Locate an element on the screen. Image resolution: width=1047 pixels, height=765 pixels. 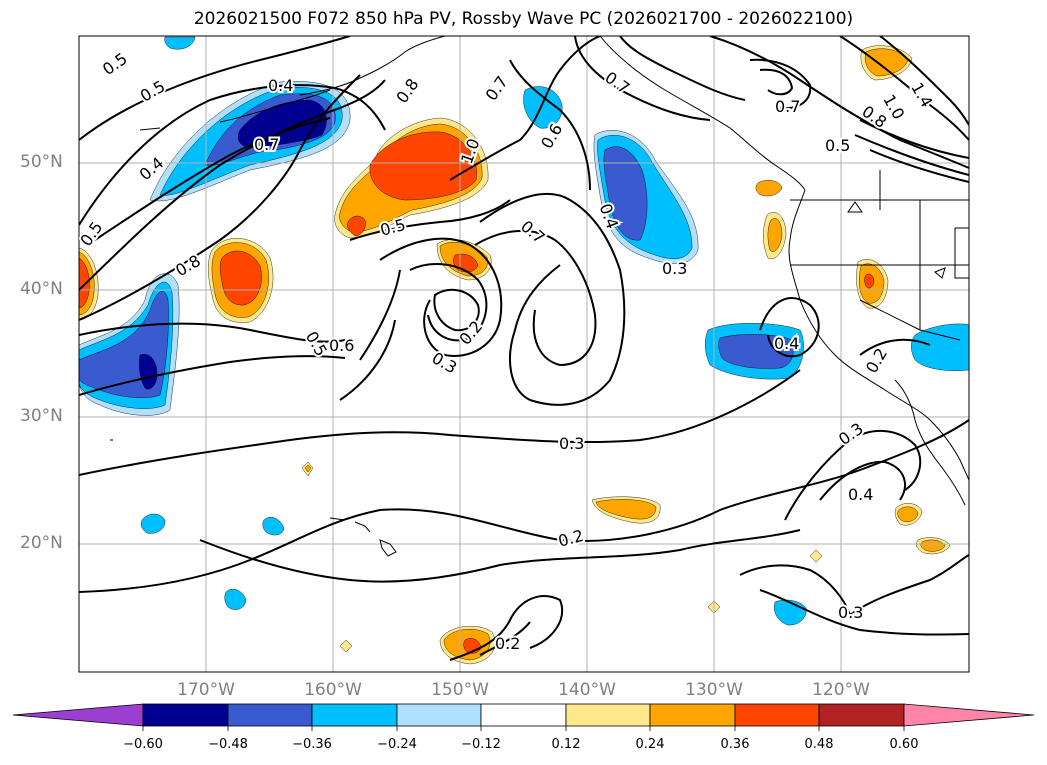
lat-label: 30°N is located at coordinates (41, 416).